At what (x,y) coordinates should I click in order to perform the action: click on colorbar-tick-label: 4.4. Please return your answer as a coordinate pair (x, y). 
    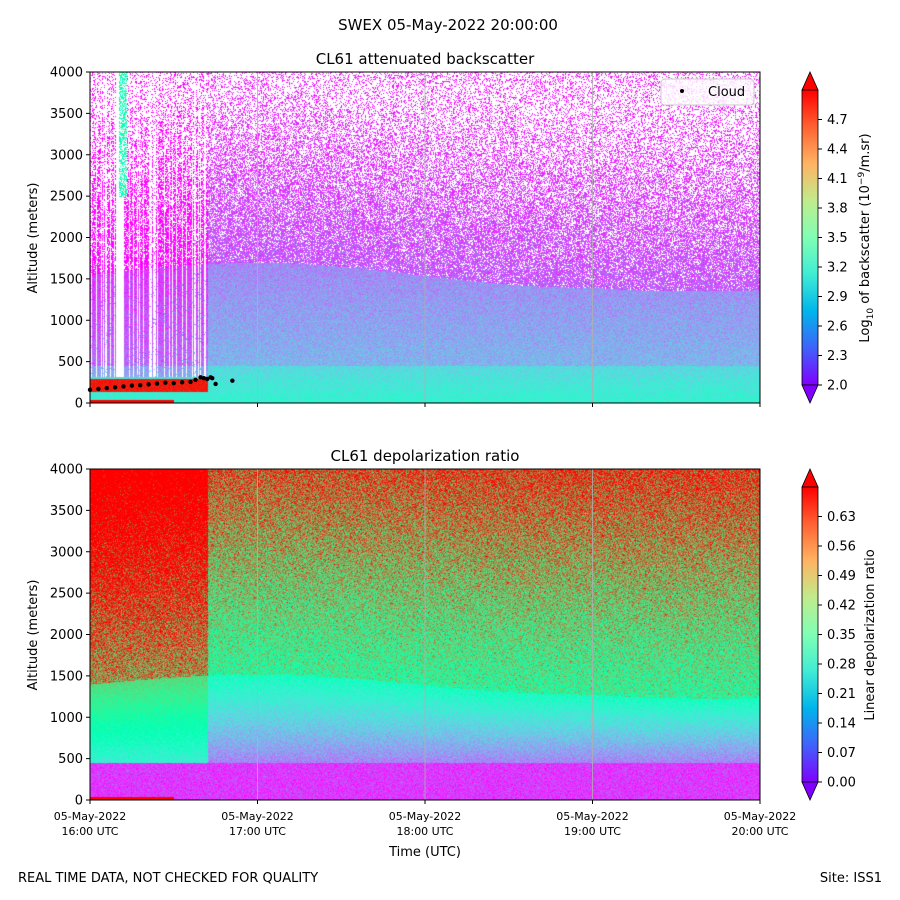
    Looking at the image, I should click on (837, 150).